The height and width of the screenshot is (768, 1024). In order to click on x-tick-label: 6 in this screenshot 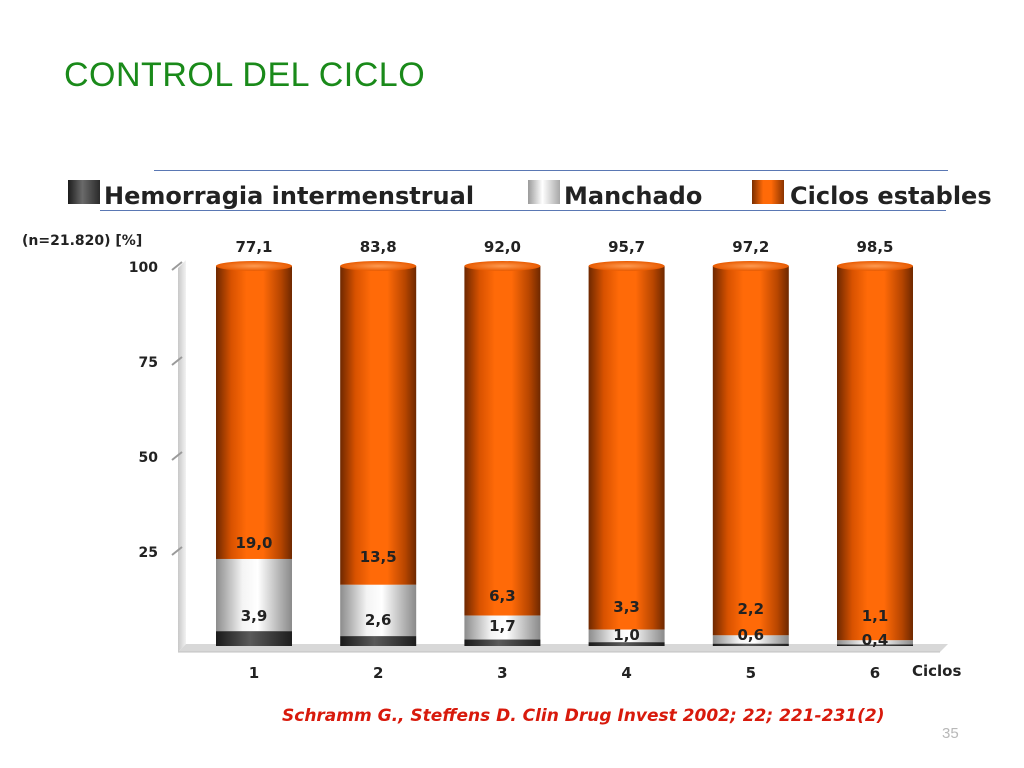, I will do `click(875, 673)`.